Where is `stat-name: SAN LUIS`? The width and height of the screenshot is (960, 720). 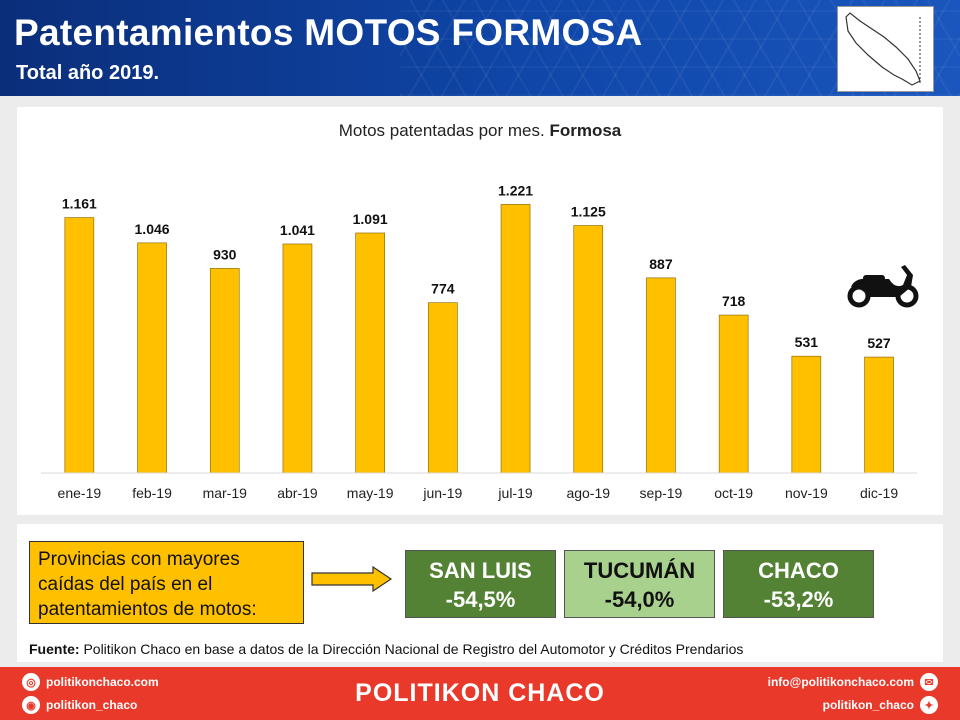 stat-name: SAN LUIS is located at coordinates (480, 570).